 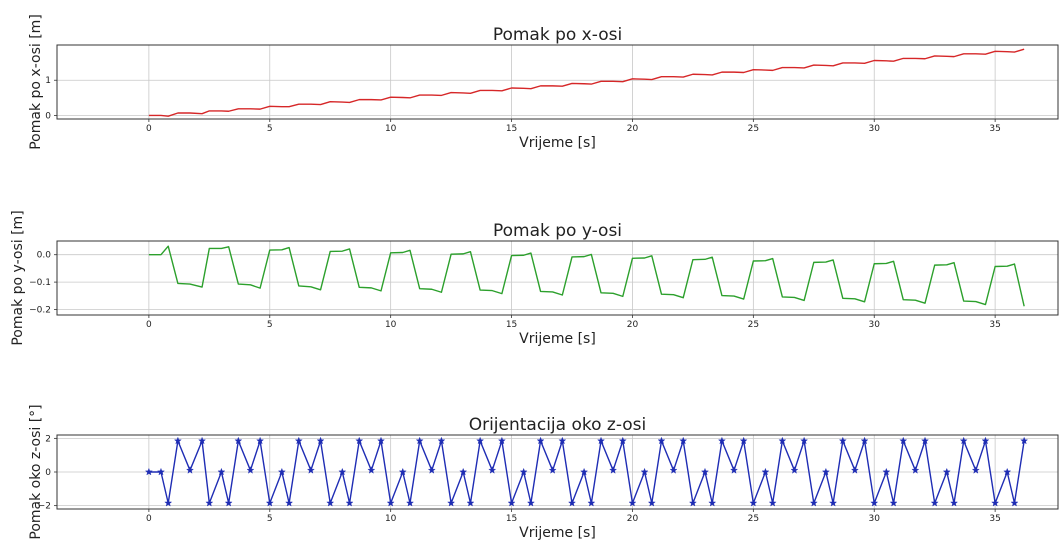 What do you see at coordinates (36, 82) in the screenshot?
I see `y-axis-label: Pomak po x-osi [m]` at bounding box center [36, 82].